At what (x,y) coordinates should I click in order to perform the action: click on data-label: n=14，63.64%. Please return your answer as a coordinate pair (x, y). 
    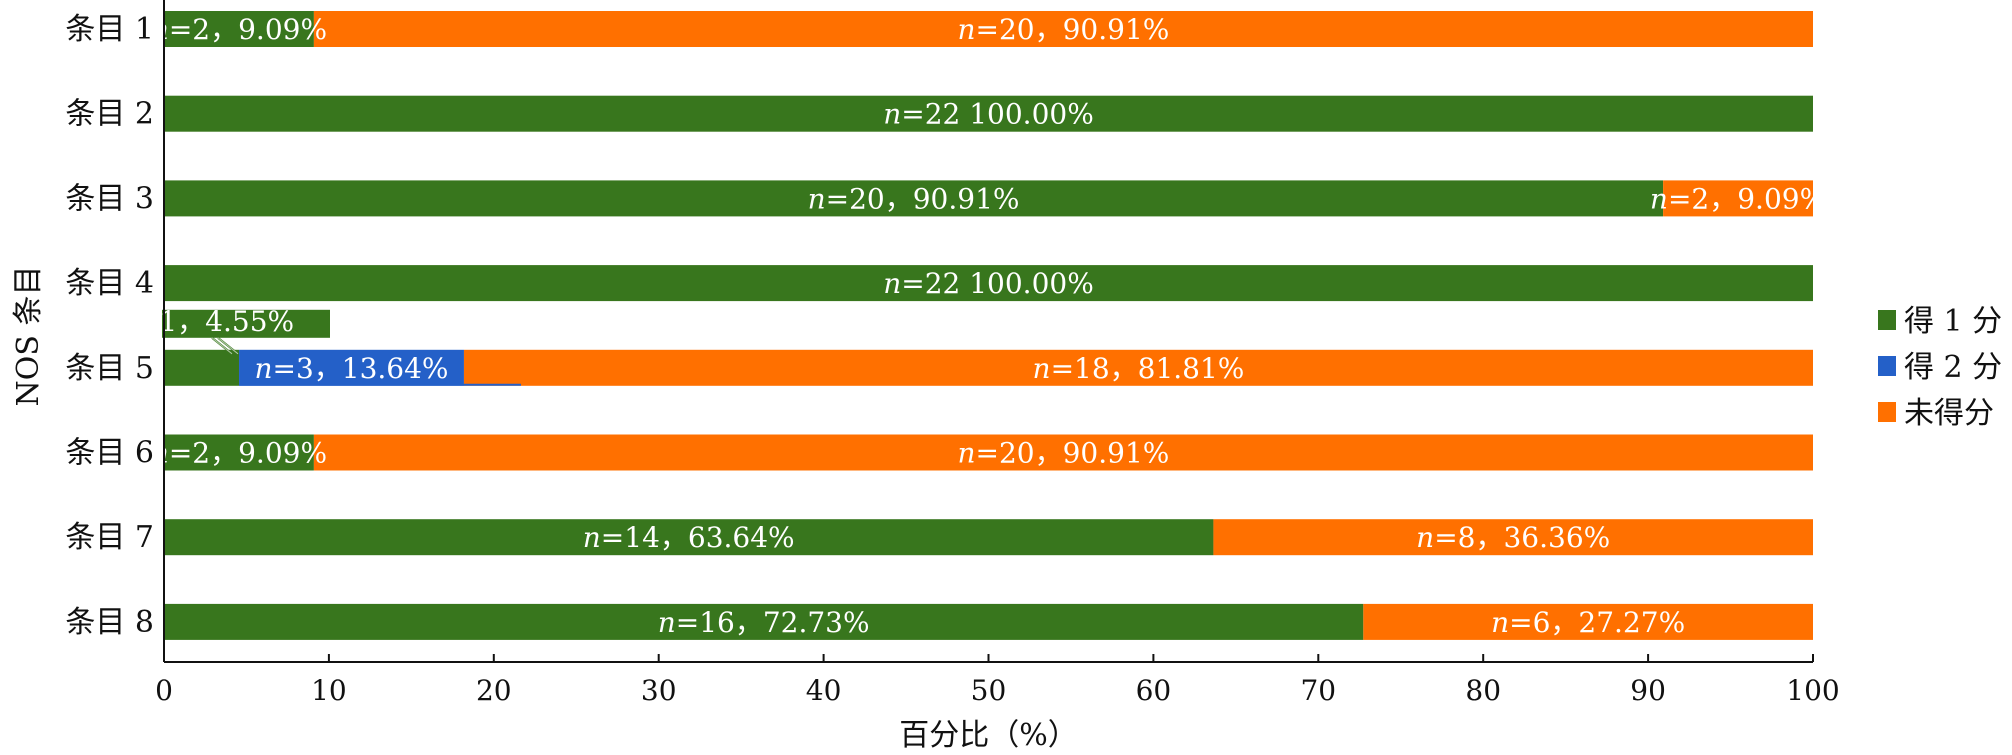
    Looking at the image, I should click on (689, 537).